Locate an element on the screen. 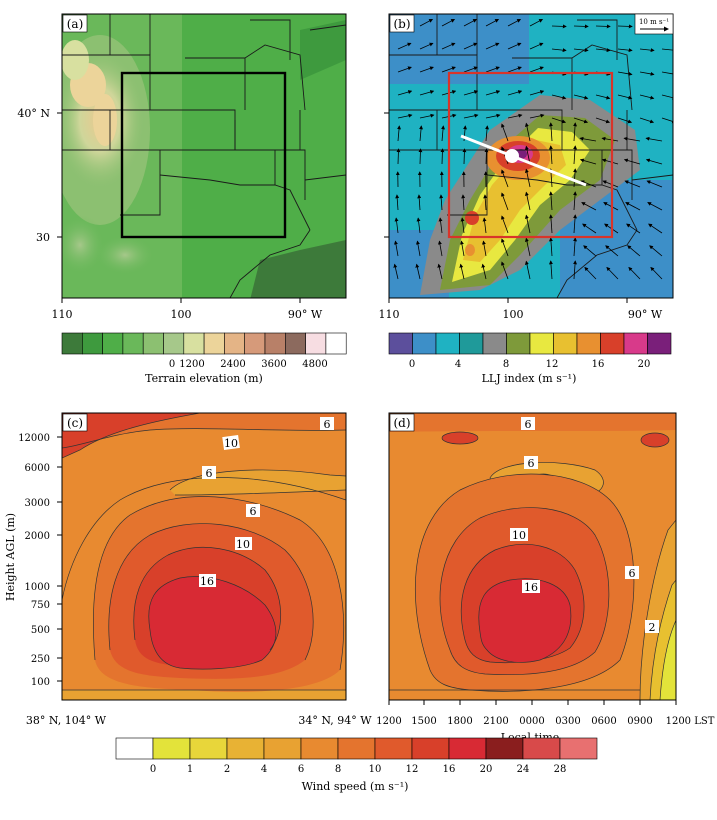 This screenshot has width=717, height=820. a-xlabel-90w: 90° W is located at coordinates (305, 314).